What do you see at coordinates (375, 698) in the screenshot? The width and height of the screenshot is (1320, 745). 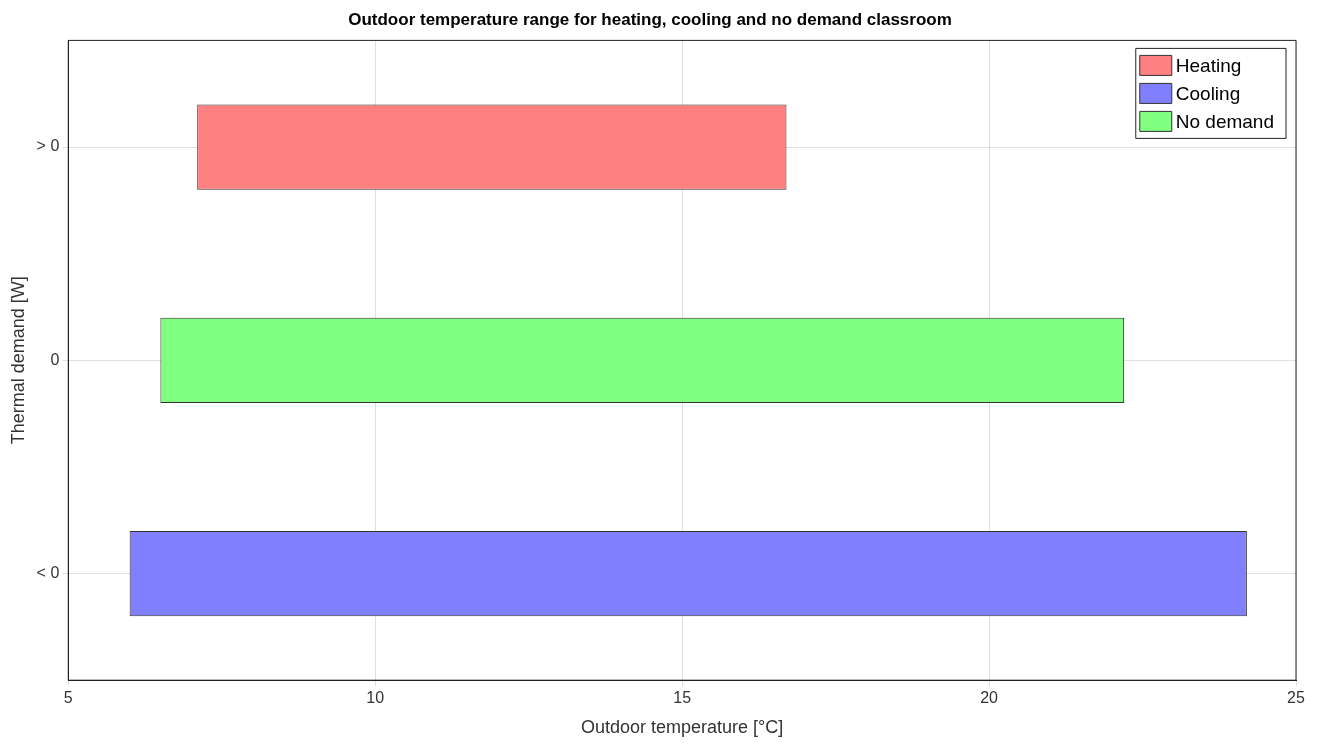 I see `x-tick-label: 10` at bounding box center [375, 698].